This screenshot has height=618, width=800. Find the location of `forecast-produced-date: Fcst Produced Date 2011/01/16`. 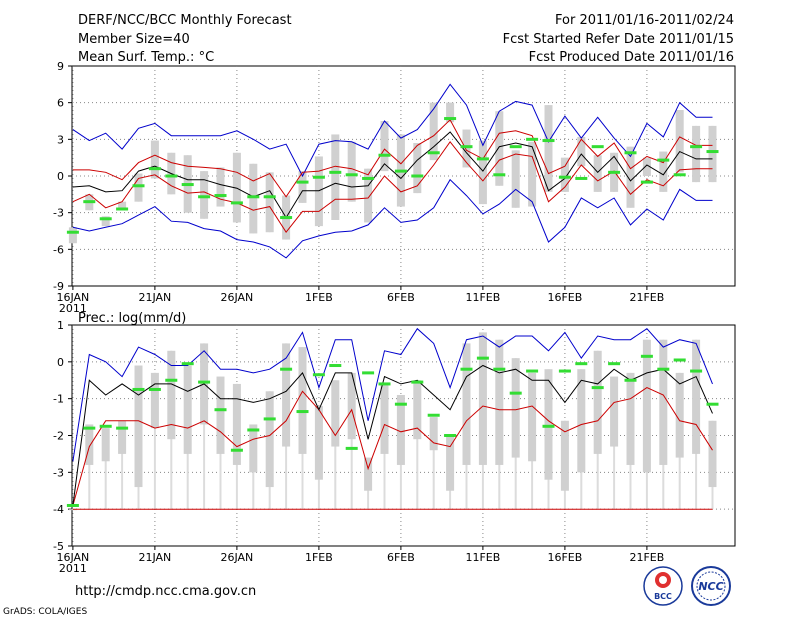

forecast-produced-date: Fcst Produced Date 2011/01/16 is located at coordinates (631, 57).